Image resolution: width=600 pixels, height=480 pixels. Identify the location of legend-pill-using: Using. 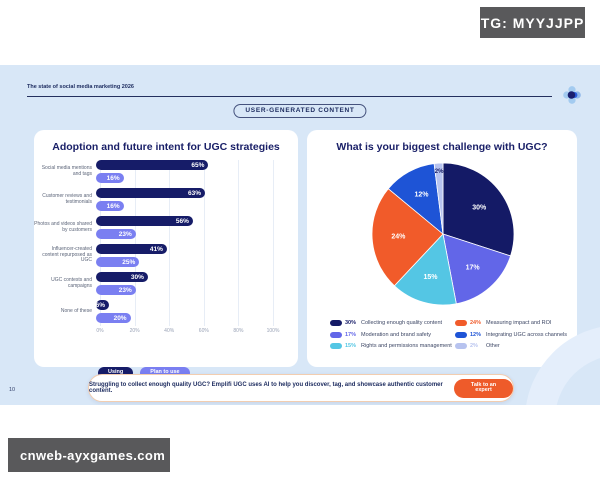
(116, 373).